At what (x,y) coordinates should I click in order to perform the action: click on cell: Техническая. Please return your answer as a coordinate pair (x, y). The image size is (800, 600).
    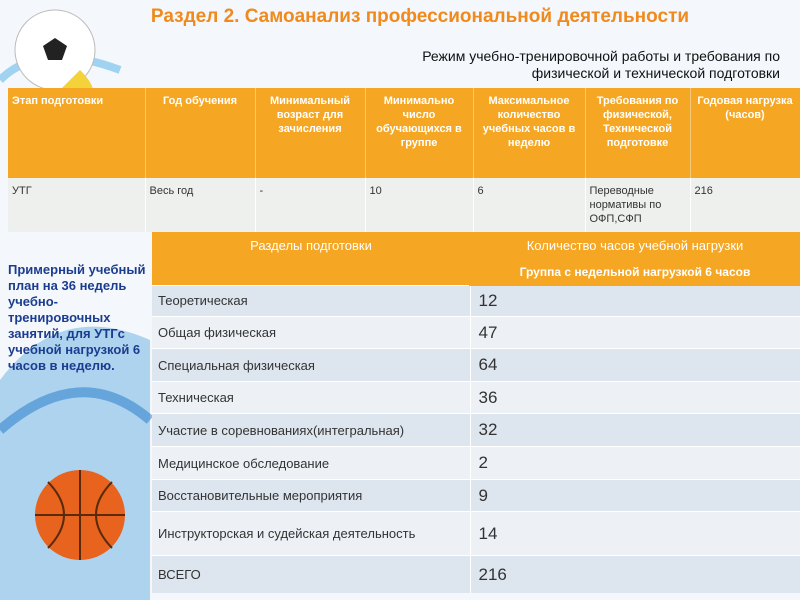
    Looking at the image, I should click on (311, 397).